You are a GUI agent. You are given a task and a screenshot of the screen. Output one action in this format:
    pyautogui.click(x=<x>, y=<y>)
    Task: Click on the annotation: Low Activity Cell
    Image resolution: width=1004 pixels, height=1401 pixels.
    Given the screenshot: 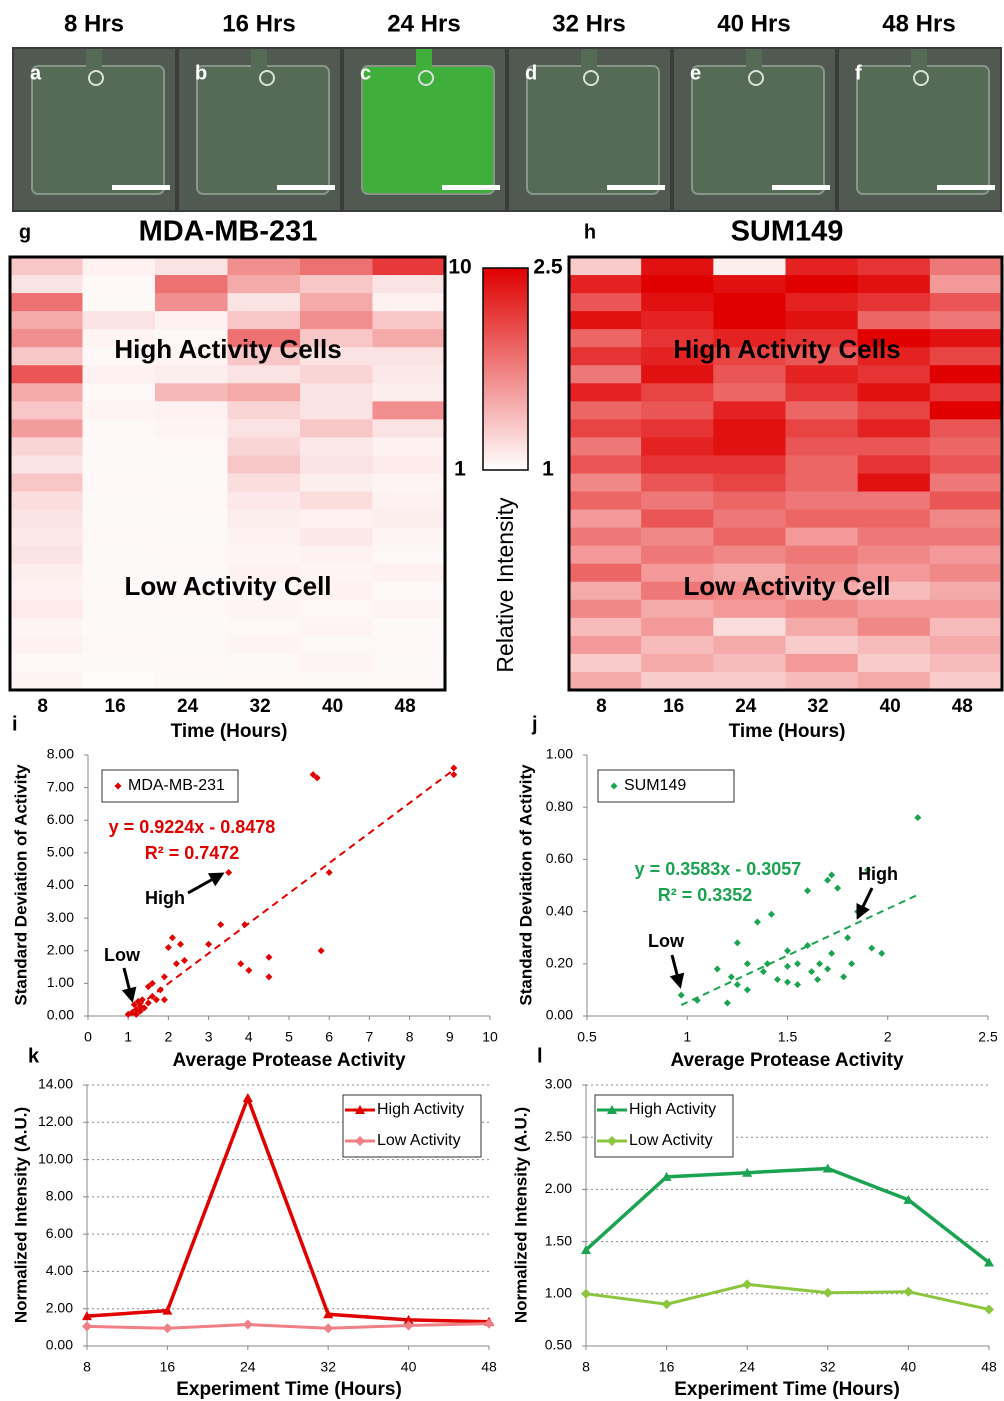 What is the action you would take?
    pyautogui.click(x=227, y=586)
    